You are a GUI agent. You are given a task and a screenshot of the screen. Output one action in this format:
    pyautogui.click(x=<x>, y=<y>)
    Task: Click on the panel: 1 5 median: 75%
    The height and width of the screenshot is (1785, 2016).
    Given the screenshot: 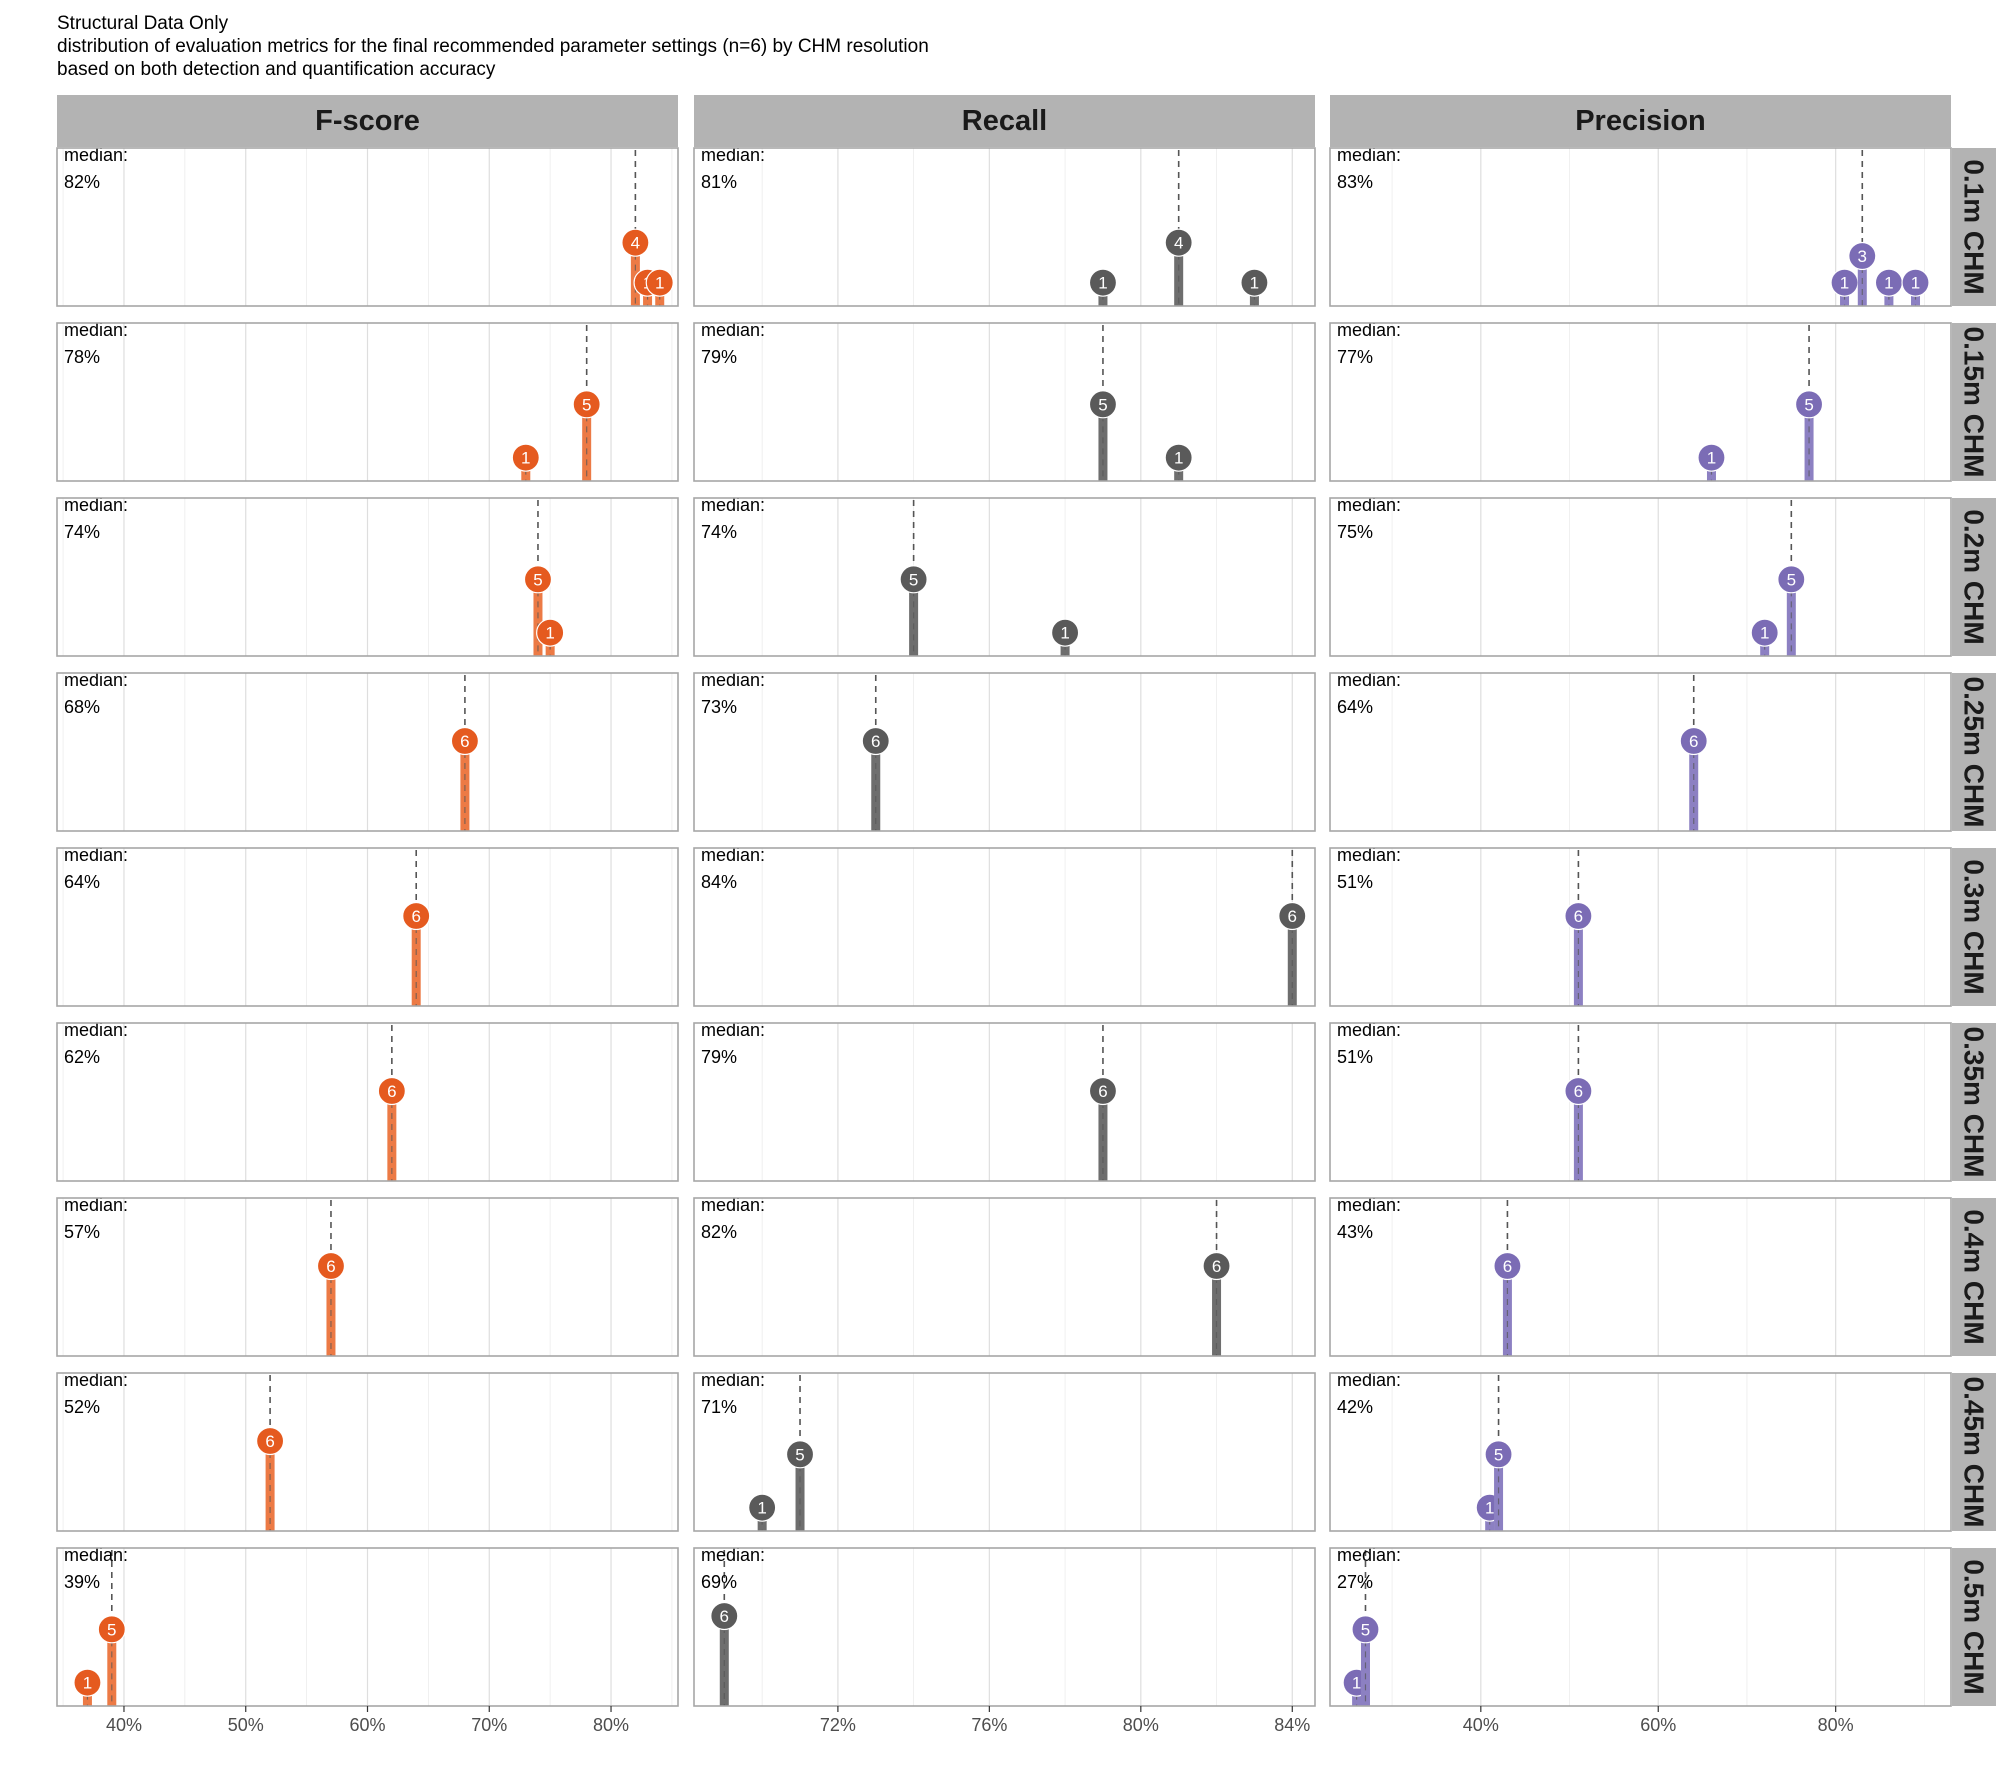 What is the action you would take?
    pyautogui.click(x=1640, y=576)
    